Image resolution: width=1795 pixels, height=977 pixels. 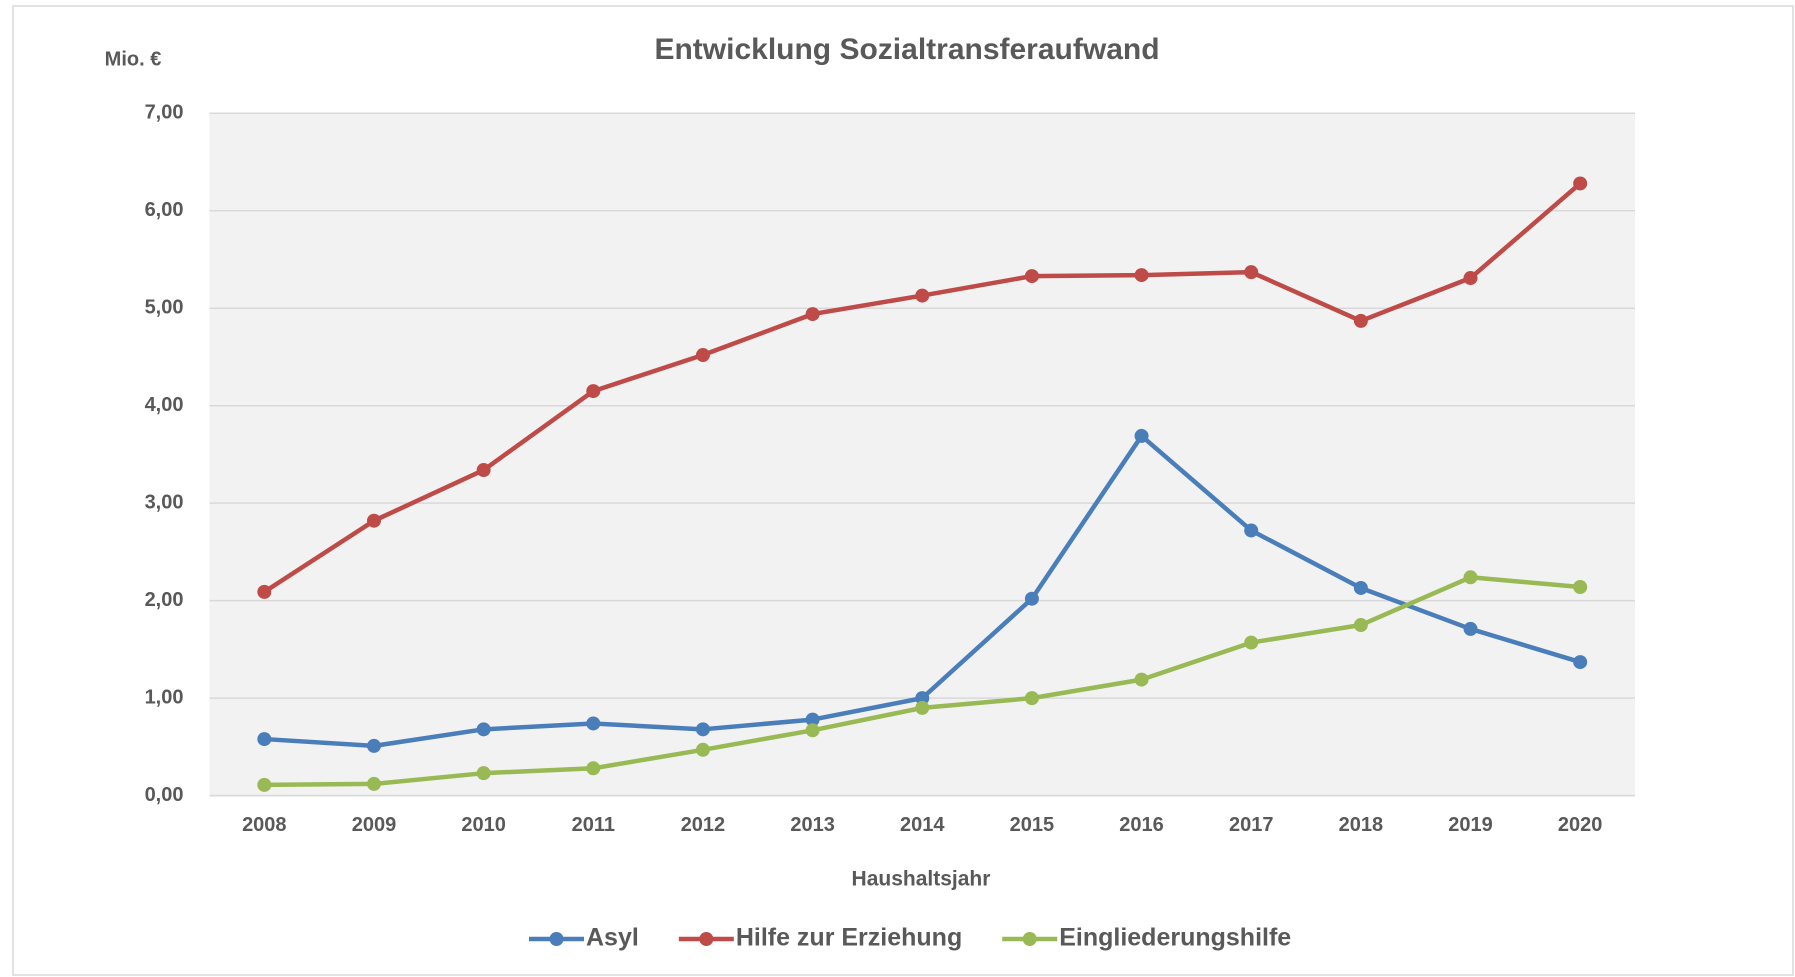 I want to click on x-tick-label: 2018, so click(x=1361, y=825).